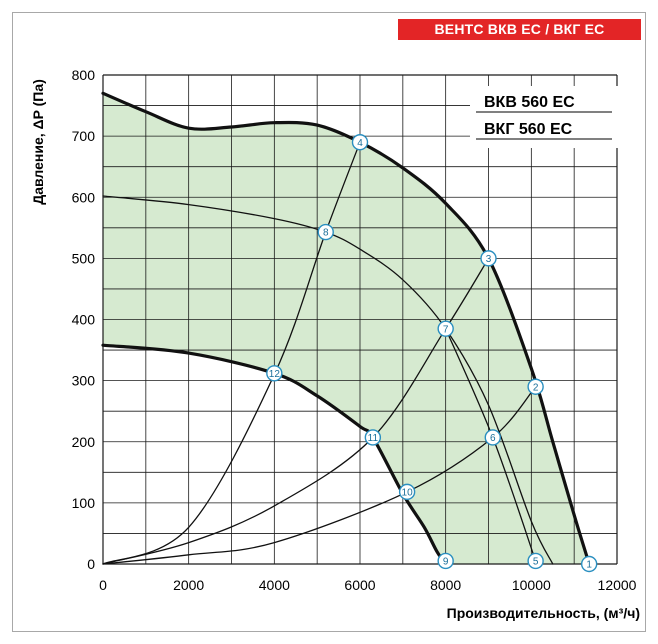  Describe the element at coordinates (84, 258) in the screenshot. I see `y-tick-label: 500` at that location.